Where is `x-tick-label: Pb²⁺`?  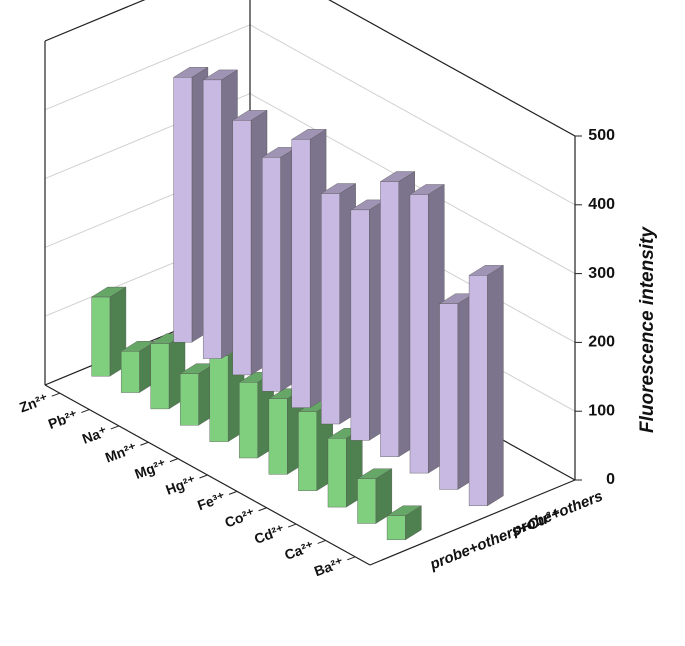 x-tick-label: Pb²⁺ is located at coordinates (63, 419).